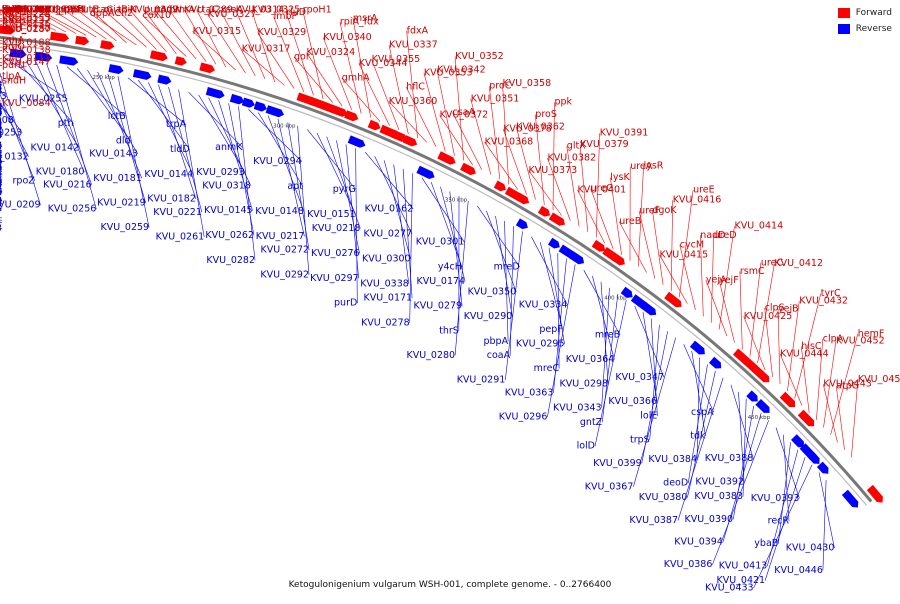  Describe the element at coordinates (266, 48) in the screenshot. I see `forward-gene-label: KVU_0317` at that location.